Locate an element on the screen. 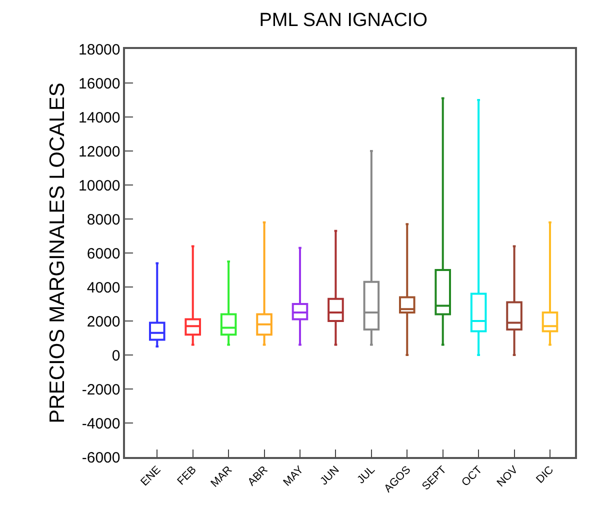 The width and height of the screenshot is (592, 507). y-tick-label: 18000 is located at coordinates (99, 49).